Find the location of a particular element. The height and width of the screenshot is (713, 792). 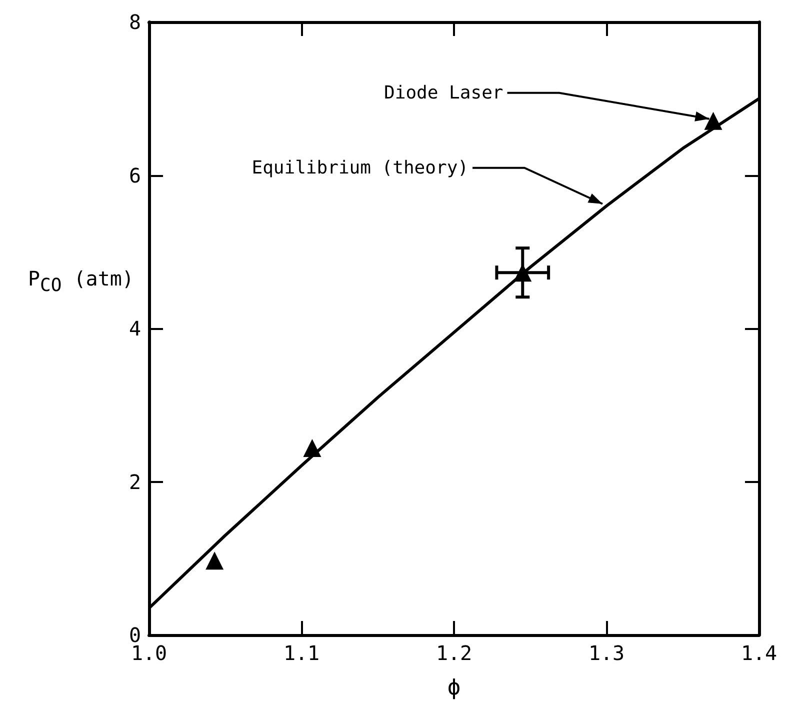

y-tick-label: 4 is located at coordinates (134, 328).